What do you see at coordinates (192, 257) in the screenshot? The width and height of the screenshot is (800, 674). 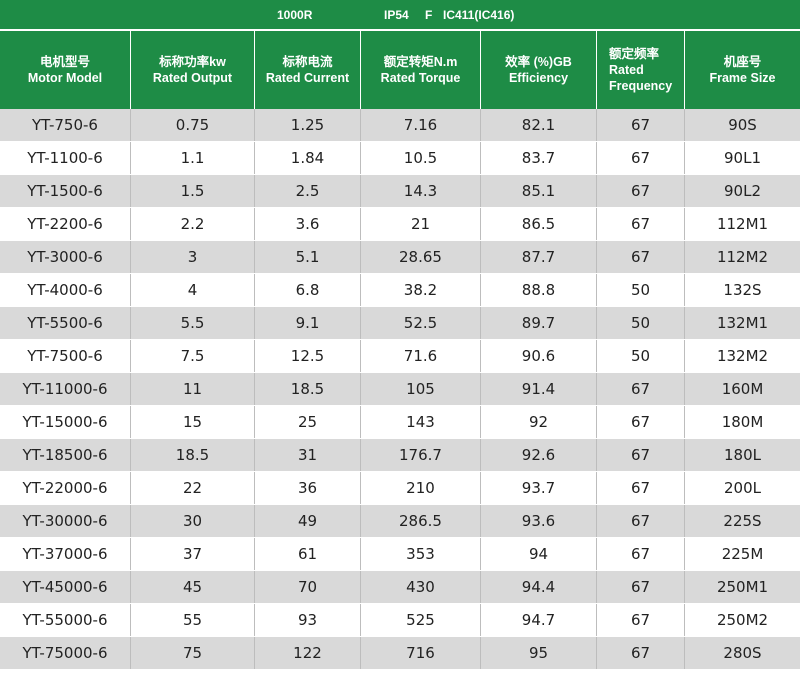 I see `rated-output-cell: 3` at bounding box center [192, 257].